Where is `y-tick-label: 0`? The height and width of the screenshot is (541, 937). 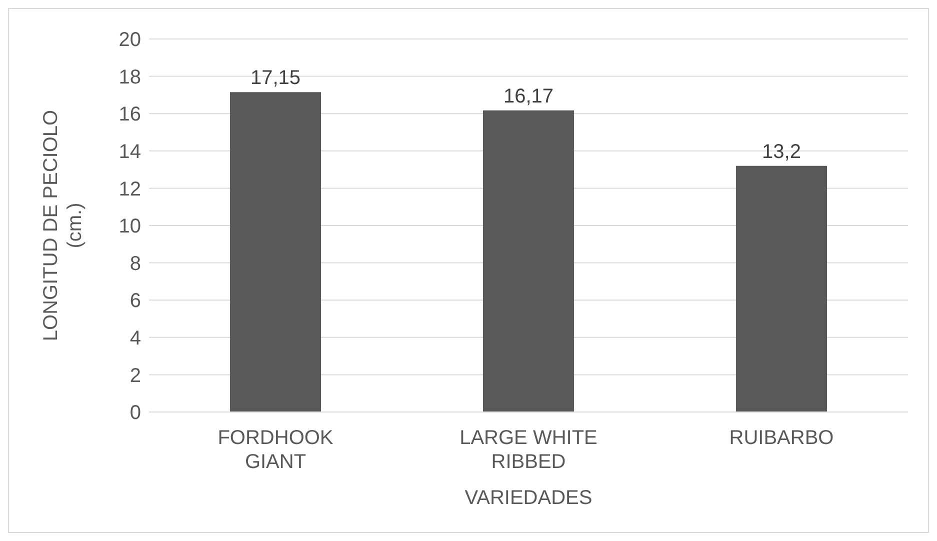
y-tick-label: 0 is located at coordinates (135, 413).